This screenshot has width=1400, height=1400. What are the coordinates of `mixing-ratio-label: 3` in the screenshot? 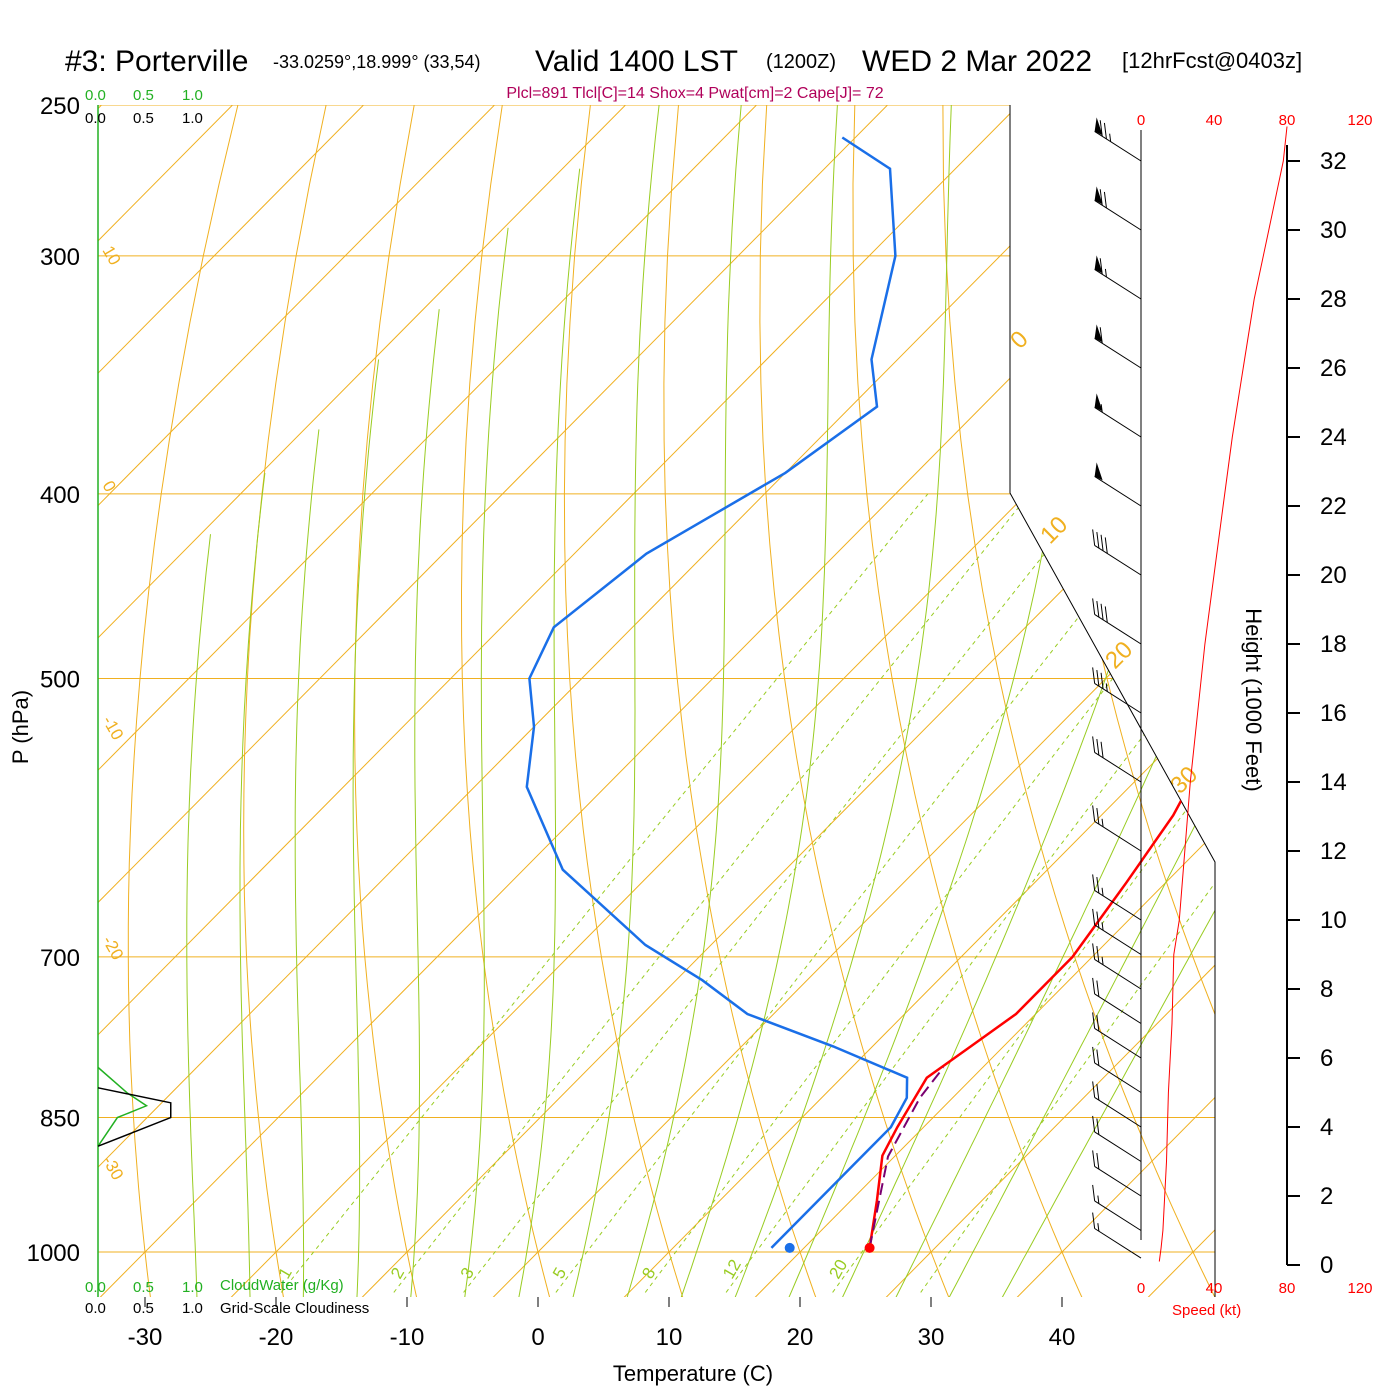 It's located at (467, 1273).